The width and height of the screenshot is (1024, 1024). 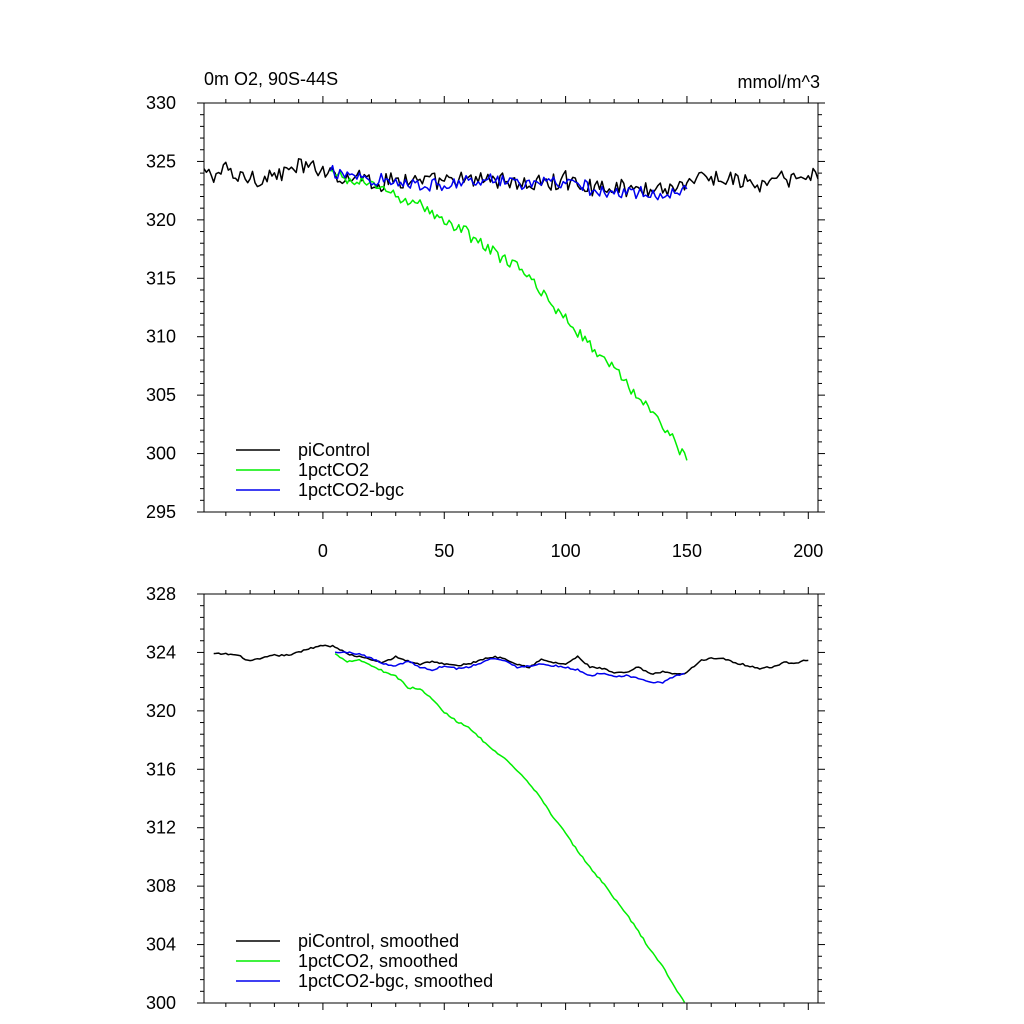 What do you see at coordinates (161, 103) in the screenshot?
I see `y-tick-label: 330` at bounding box center [161, 103].